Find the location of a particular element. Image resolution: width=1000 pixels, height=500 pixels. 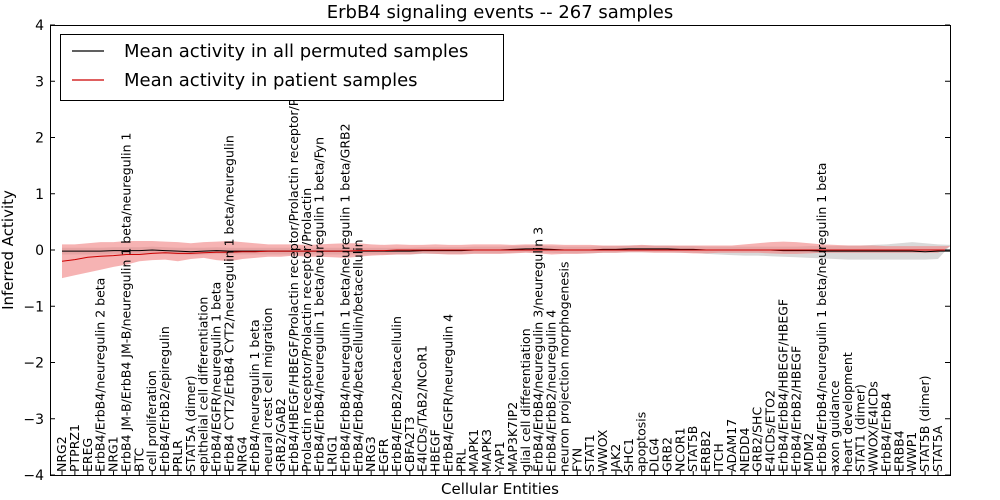

x-tick-label: GRB2/GAB2 is located at coordinates (280, 435).